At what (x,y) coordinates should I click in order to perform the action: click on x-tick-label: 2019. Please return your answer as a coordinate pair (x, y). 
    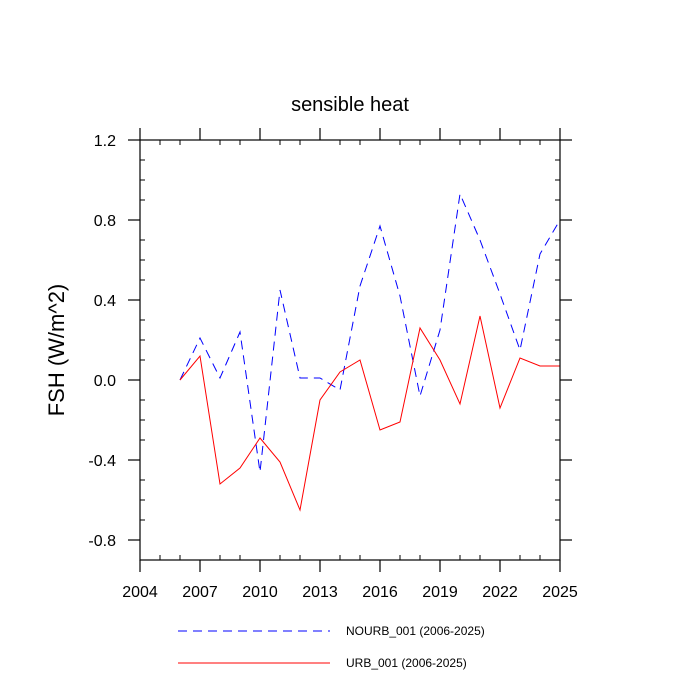
    Looking at the image, I should click on (440, 592).